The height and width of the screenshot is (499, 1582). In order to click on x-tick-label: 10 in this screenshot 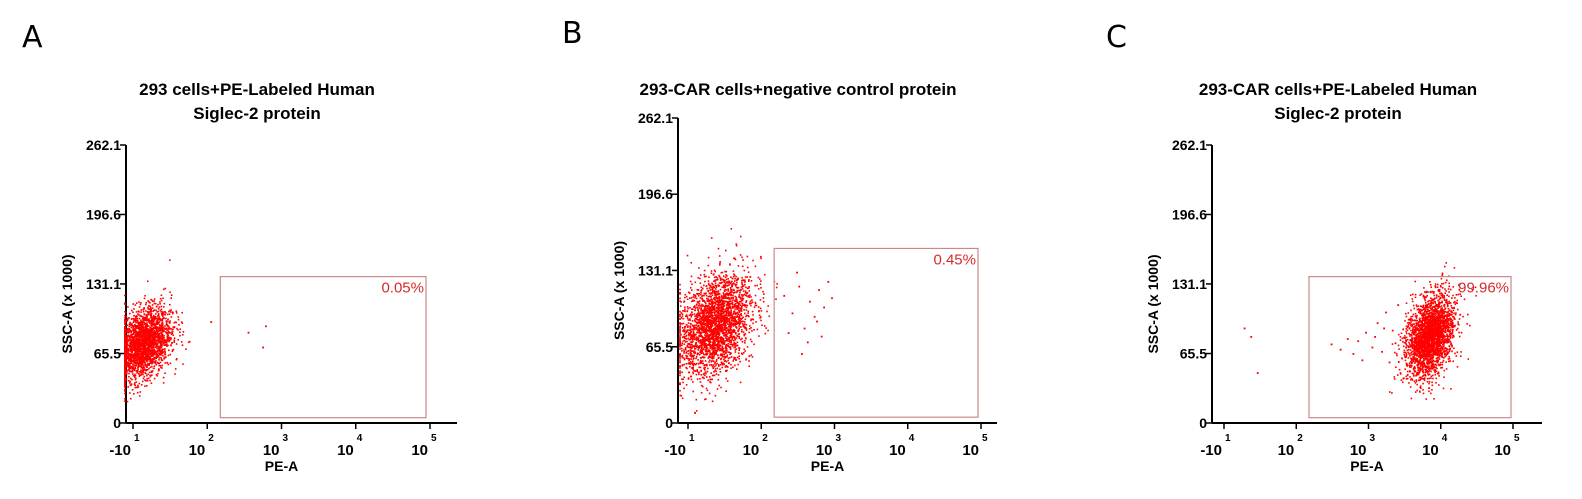, I will do `click(751, 450)`.